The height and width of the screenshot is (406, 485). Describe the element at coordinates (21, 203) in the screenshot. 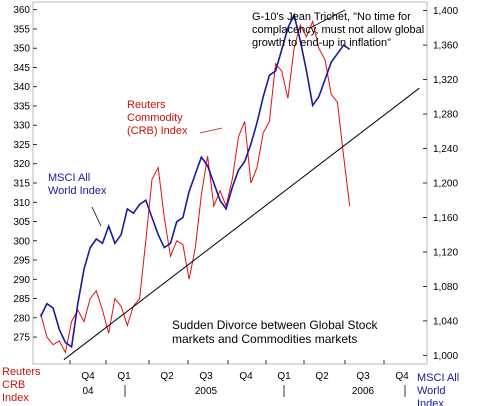

I see `left-tick-label: 310` at that location.